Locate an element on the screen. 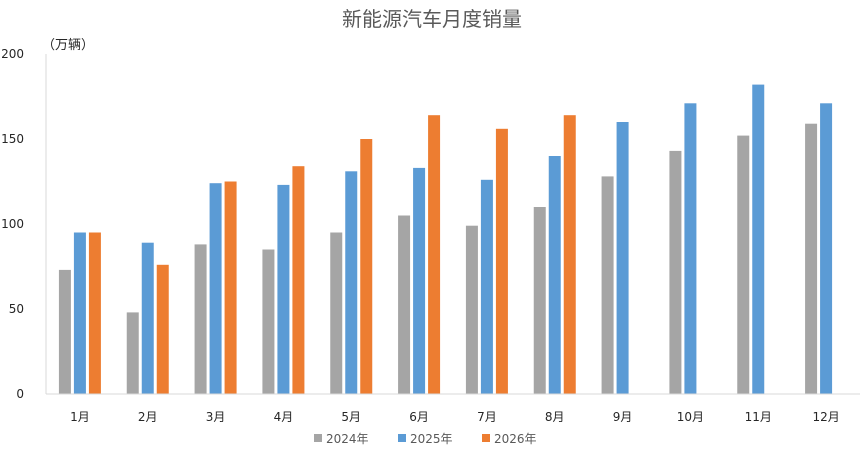 Image resolution: width=865 pixels, height=452 pixels. y-axis-ticks: 0 50 100 150 200 is located at coordinates (12, 224).